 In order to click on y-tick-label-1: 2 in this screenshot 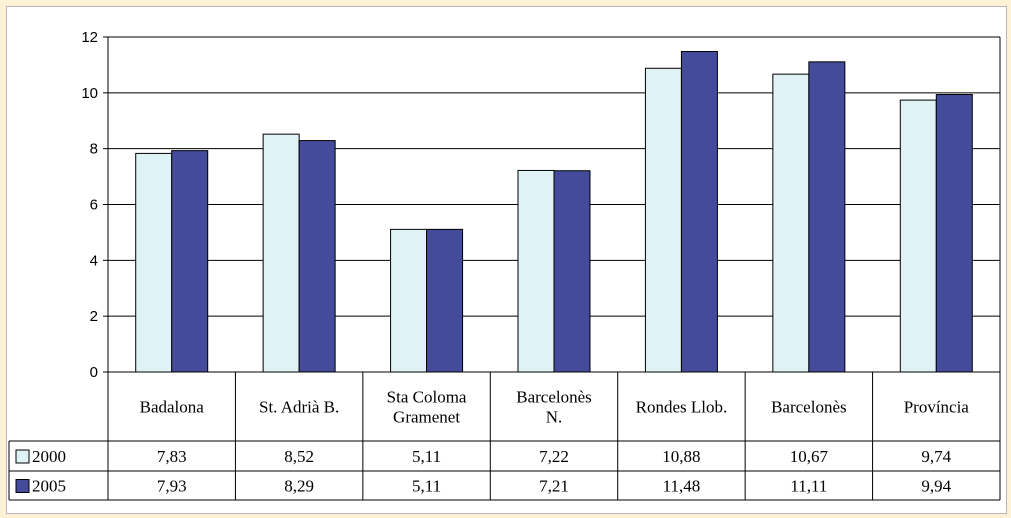, I will do `click(94, 316)`.